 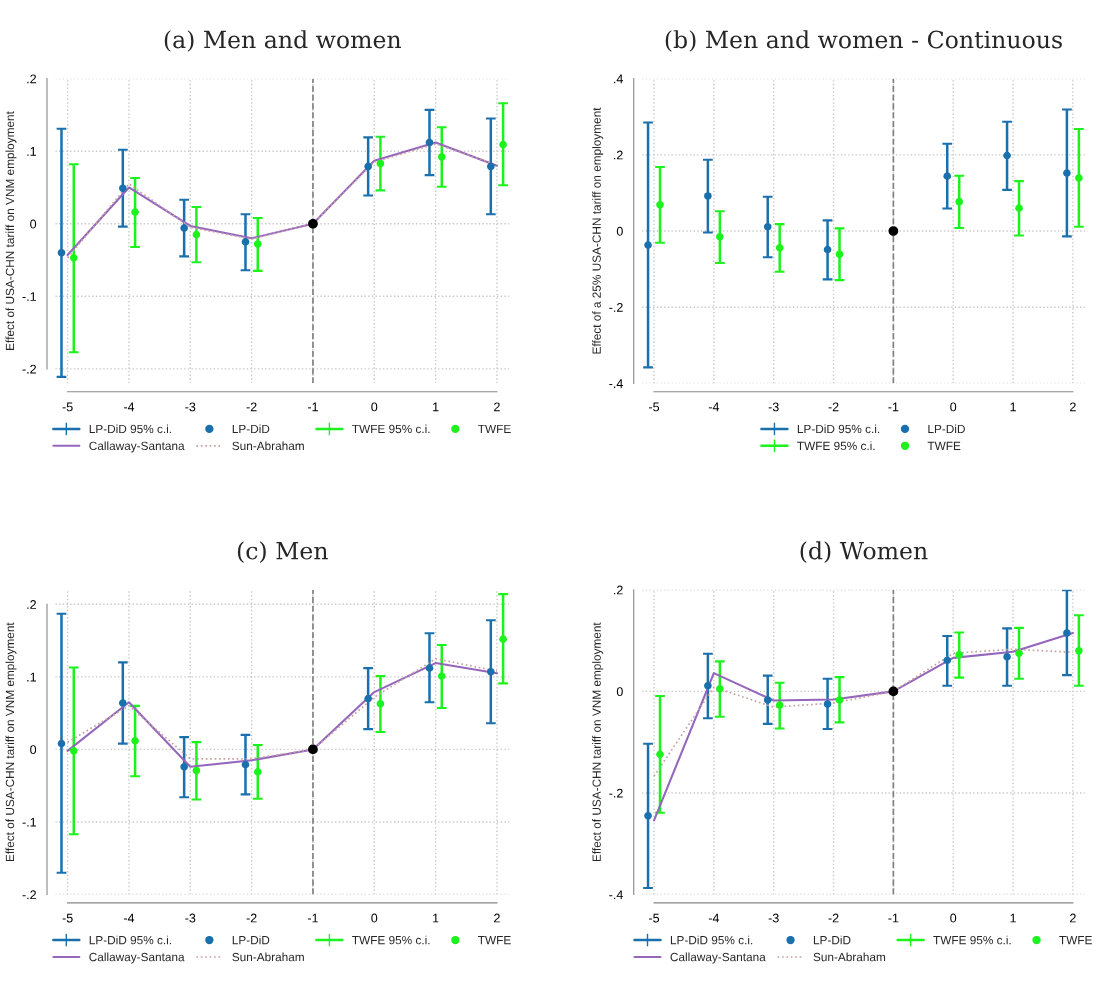 I want to click on chart-title: (a) Men and women, so click(x=283, y=41).